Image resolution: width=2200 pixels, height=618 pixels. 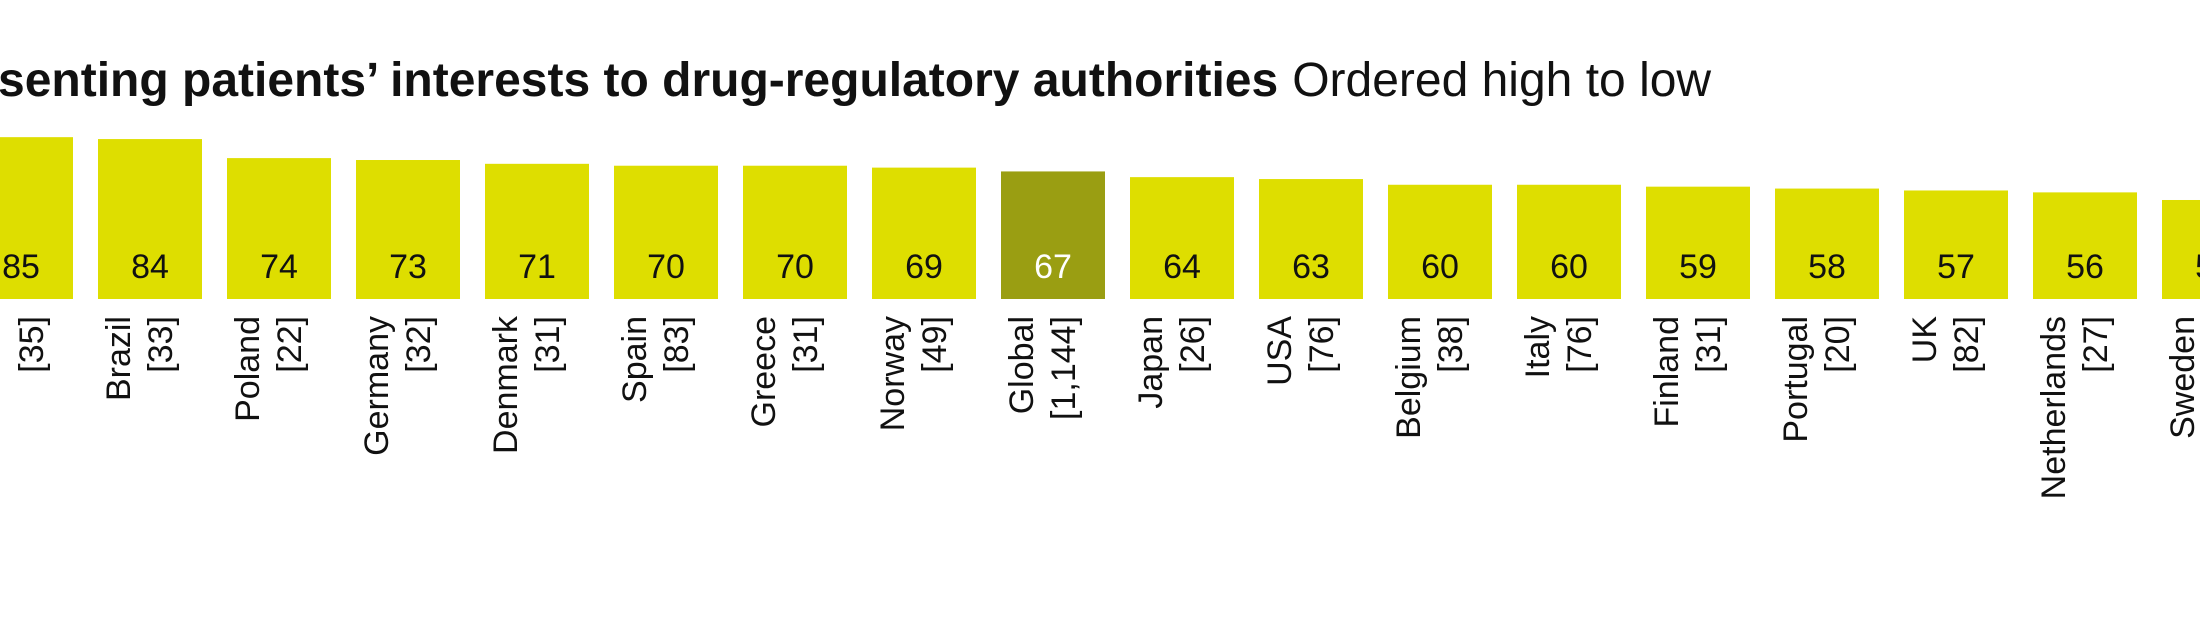 I want to click on sample-size-label: [35], so click(x=32, y=344).